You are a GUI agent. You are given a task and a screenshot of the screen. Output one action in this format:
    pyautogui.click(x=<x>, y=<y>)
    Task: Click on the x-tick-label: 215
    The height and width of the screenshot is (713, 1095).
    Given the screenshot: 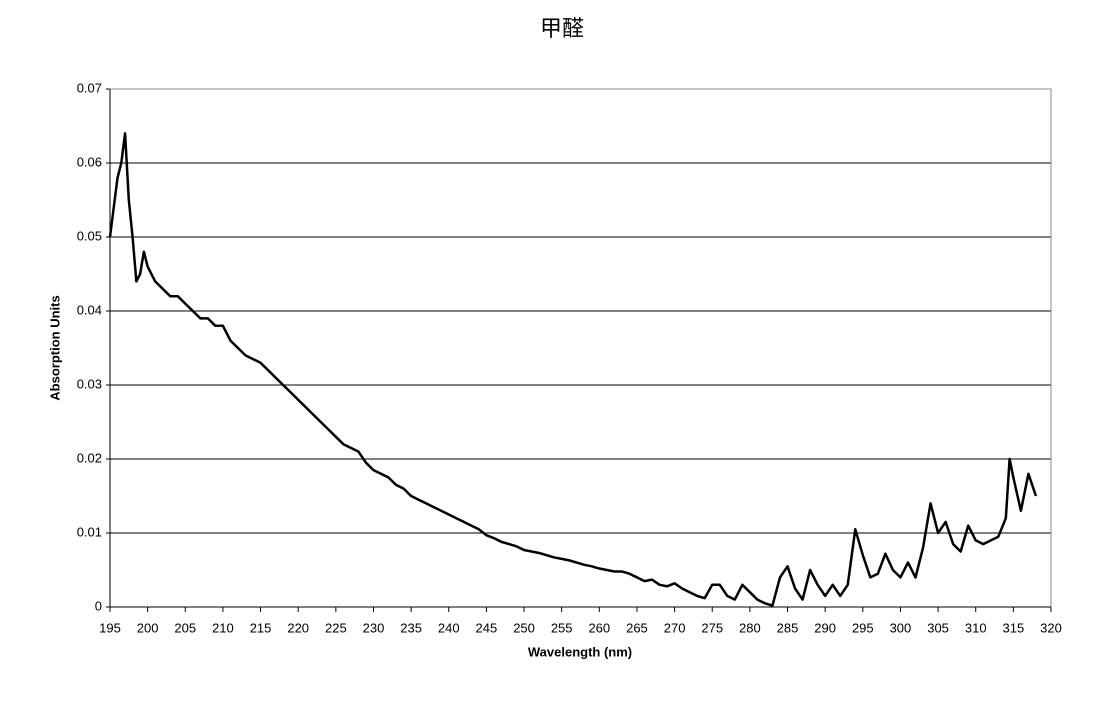 What is the action you would take?
    pyautogui.click(x=261, y=627)
    